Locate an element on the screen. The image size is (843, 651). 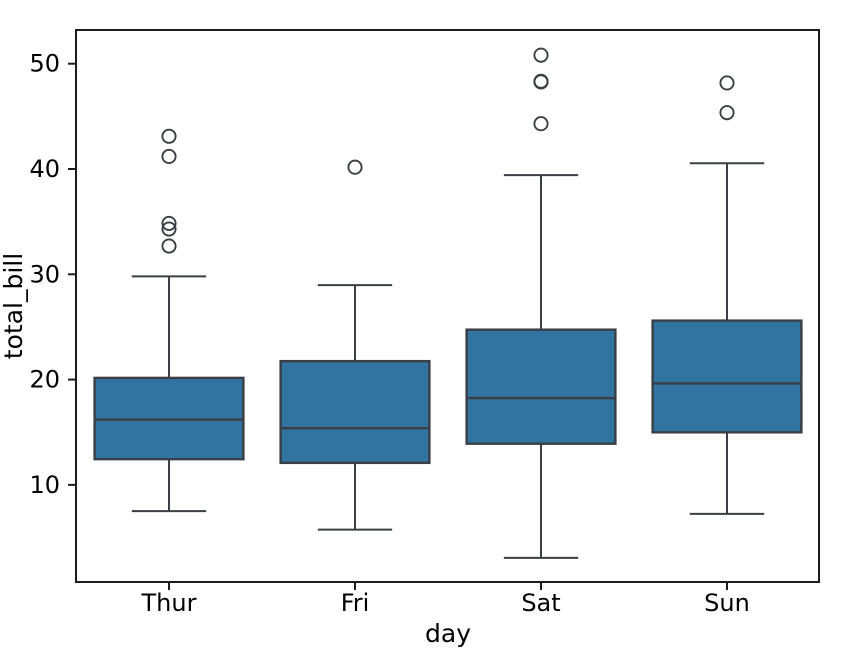
x-tick-label: Fri is located at coordinates (355, 603).